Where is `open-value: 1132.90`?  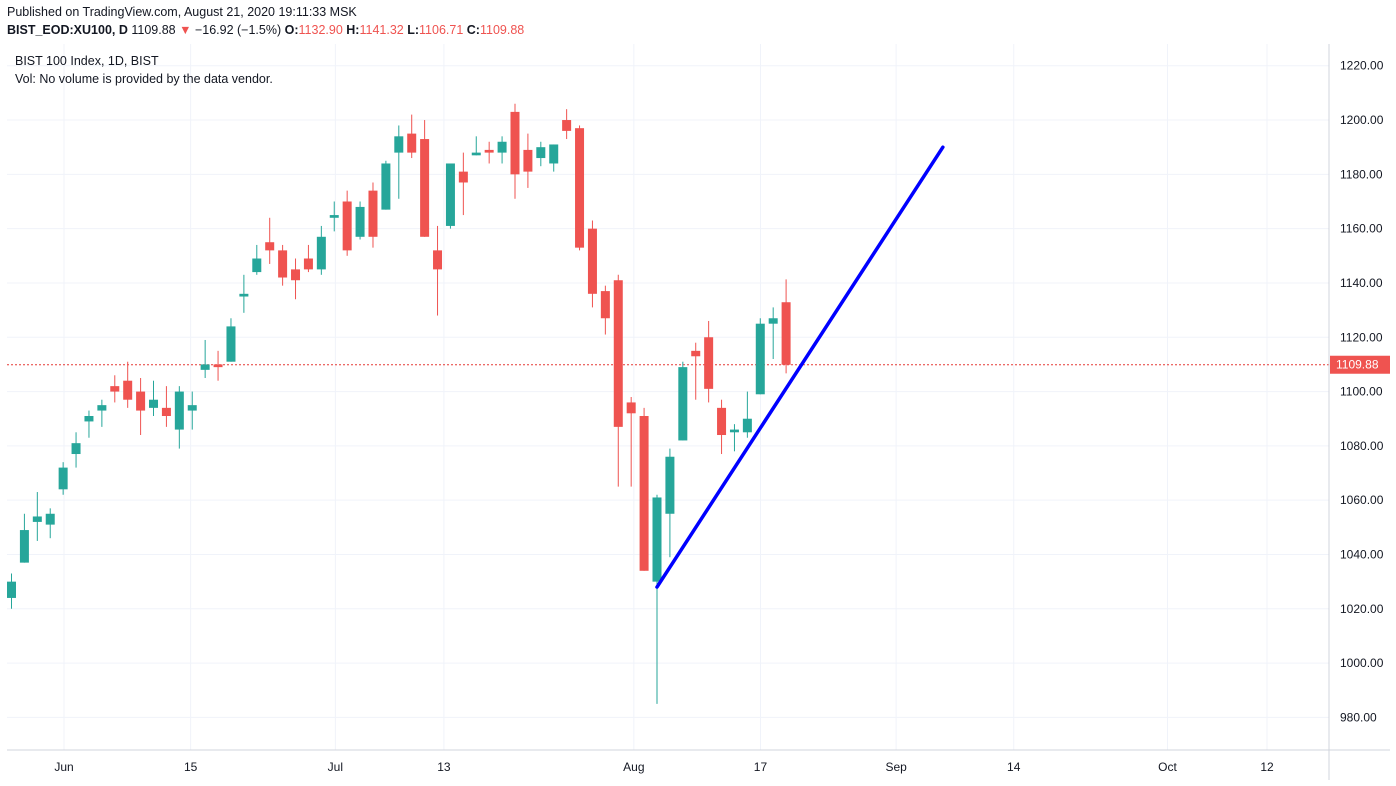 open-value: 1132.90 is located at coordinates (320, 30).